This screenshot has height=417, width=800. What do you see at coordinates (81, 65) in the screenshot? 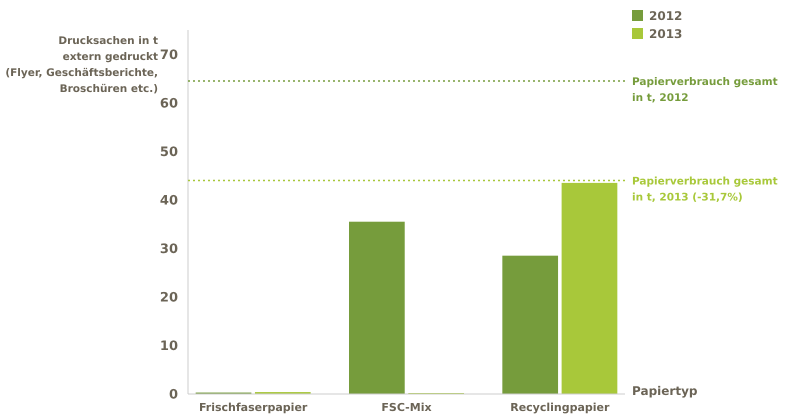
I see `y-axis-title: Drucksachen in t extern gedruckt (Flyer, Geschäftsberichte, Broschüren etc.)` at bounding box center [81, 65].